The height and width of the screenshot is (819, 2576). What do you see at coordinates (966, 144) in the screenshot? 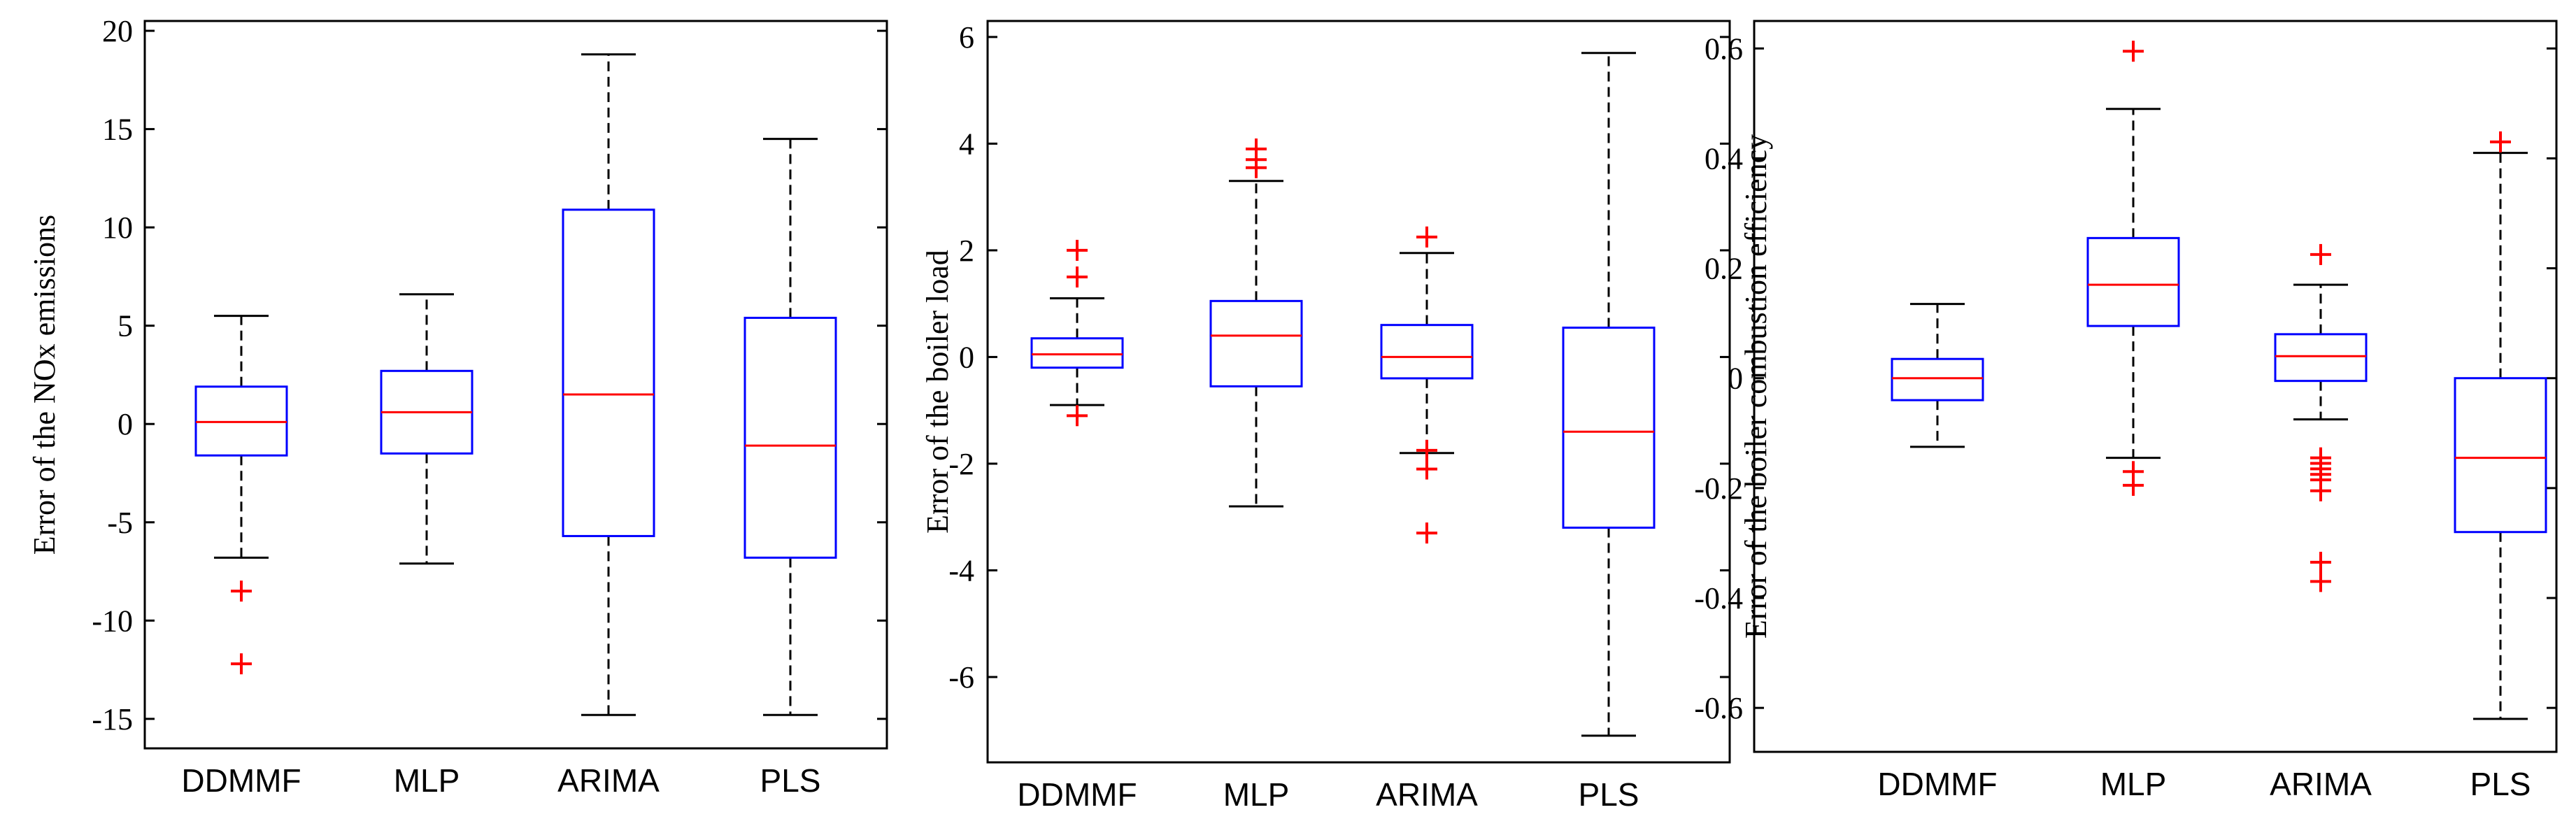
I see `y-tick-label: 4` at bounding box center [966, 144].